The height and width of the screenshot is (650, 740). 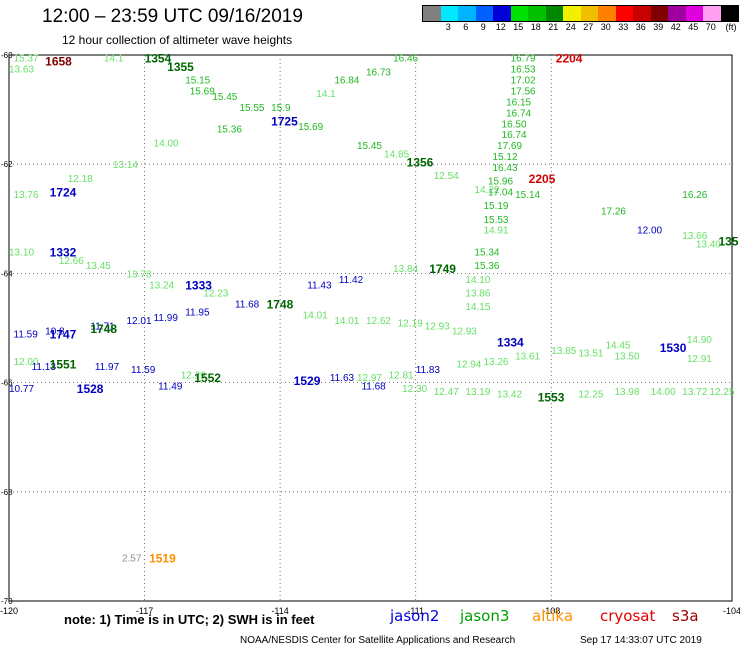 I want to click on swh-value-label: 15.55, so click(x=251, y=108).